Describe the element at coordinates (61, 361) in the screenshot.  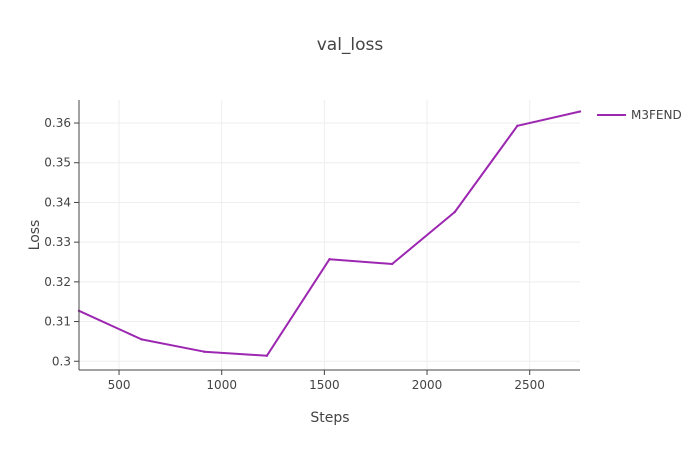
I see `y-tick-label: 0.3` at that location.